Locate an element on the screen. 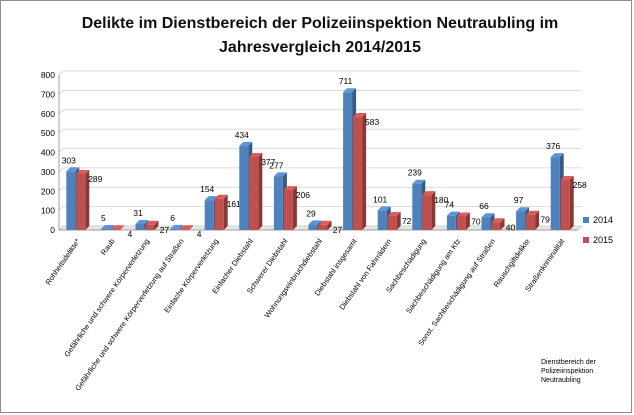  data-label-2014: 376 is located at coordinates (553, 146).